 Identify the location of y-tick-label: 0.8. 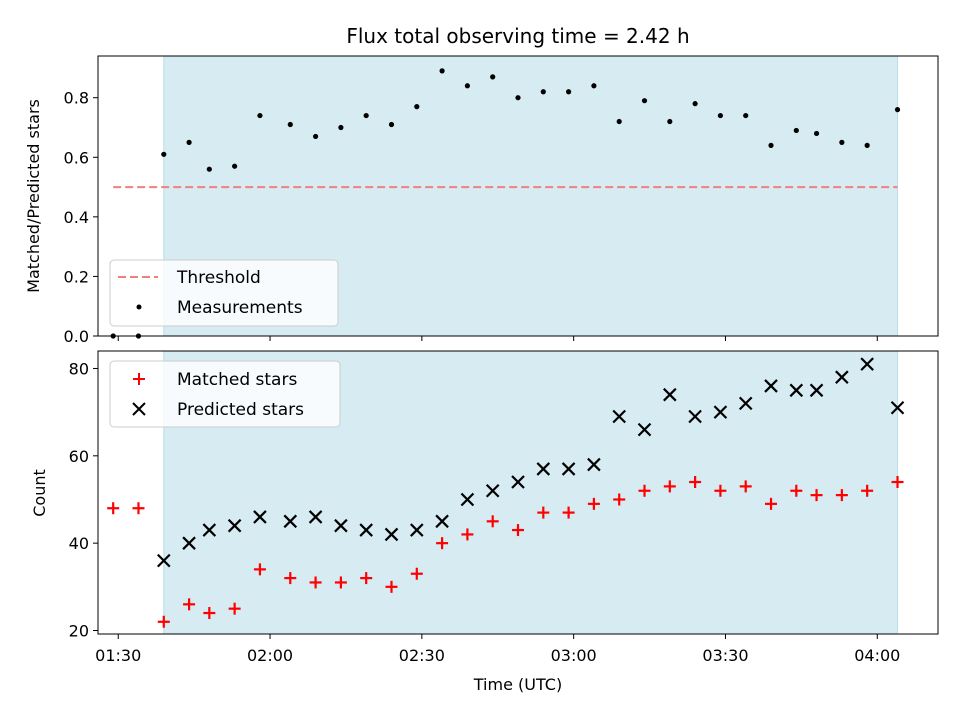
(76, 98).